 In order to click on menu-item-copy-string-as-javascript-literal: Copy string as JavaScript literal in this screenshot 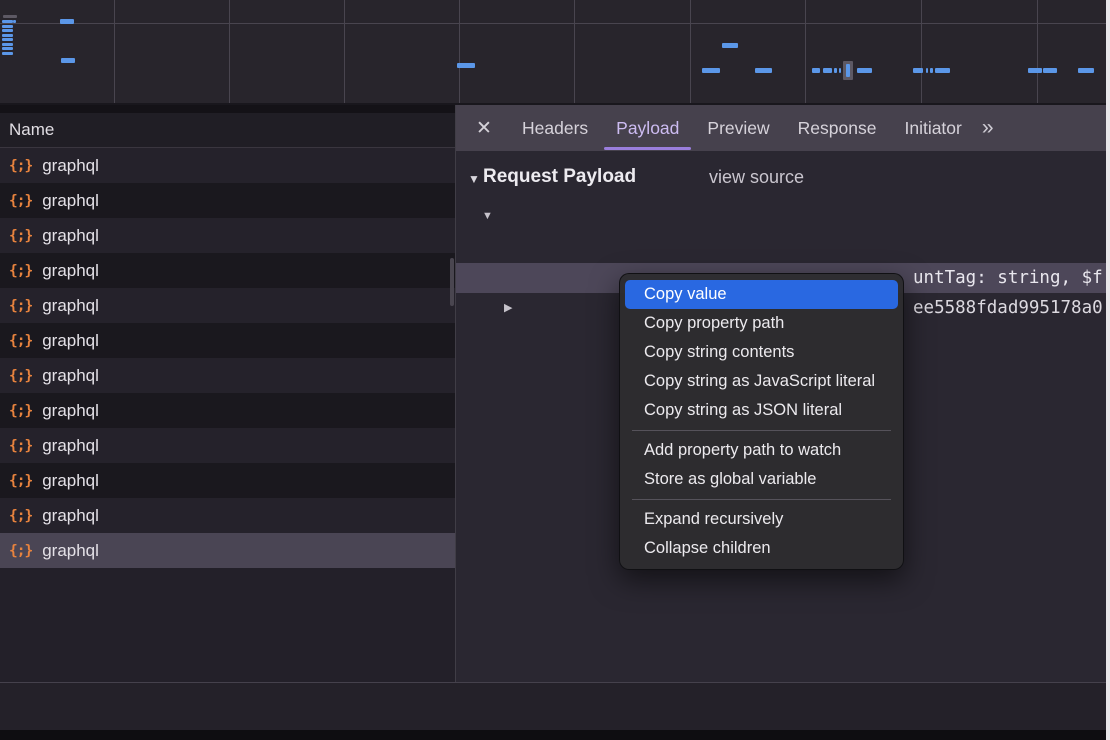, I will do `click(760, 381)`.